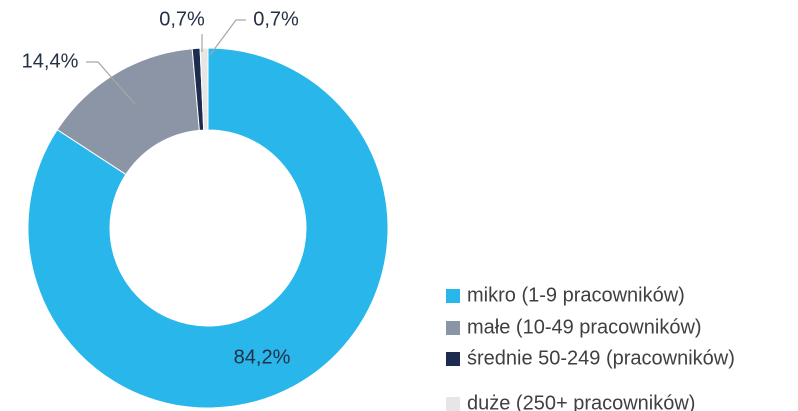  What do you see at coordinates (581, 401) in the screenshot?
I see `legend-label: duże (250+ pracowników)` at bounding box center [581, 401].